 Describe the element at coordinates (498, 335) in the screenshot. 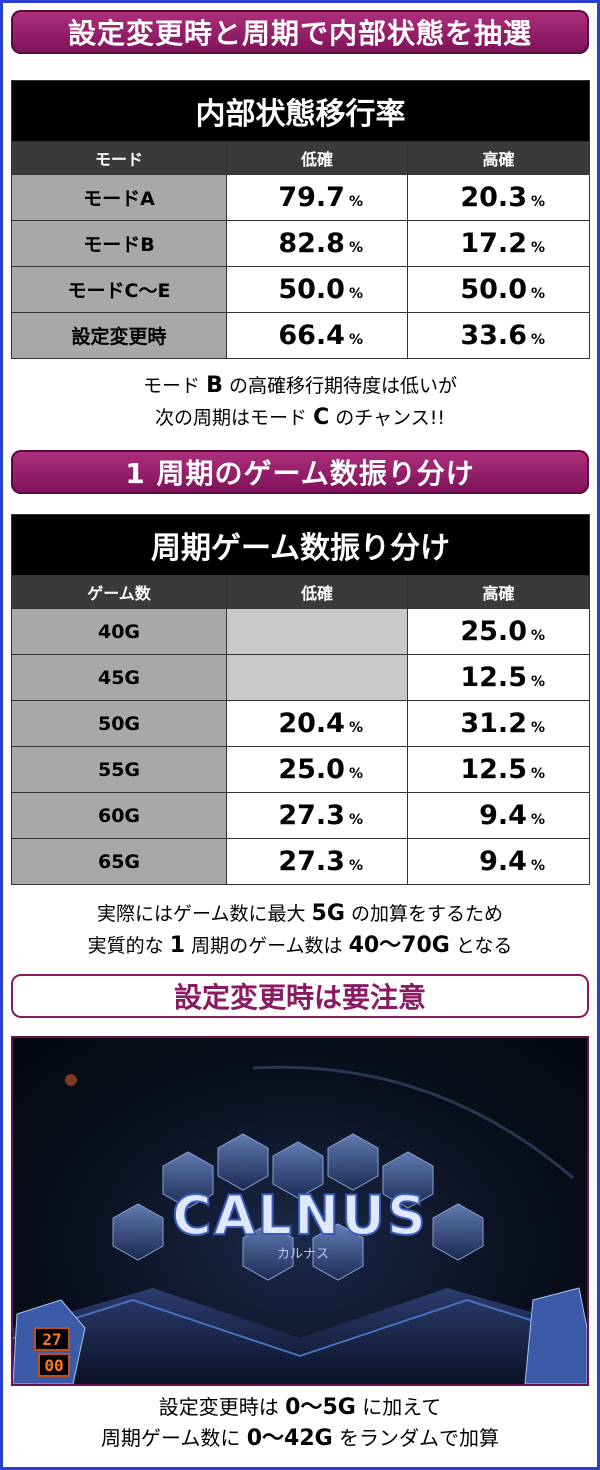

I see `value-cell: 33.6%` at that location.